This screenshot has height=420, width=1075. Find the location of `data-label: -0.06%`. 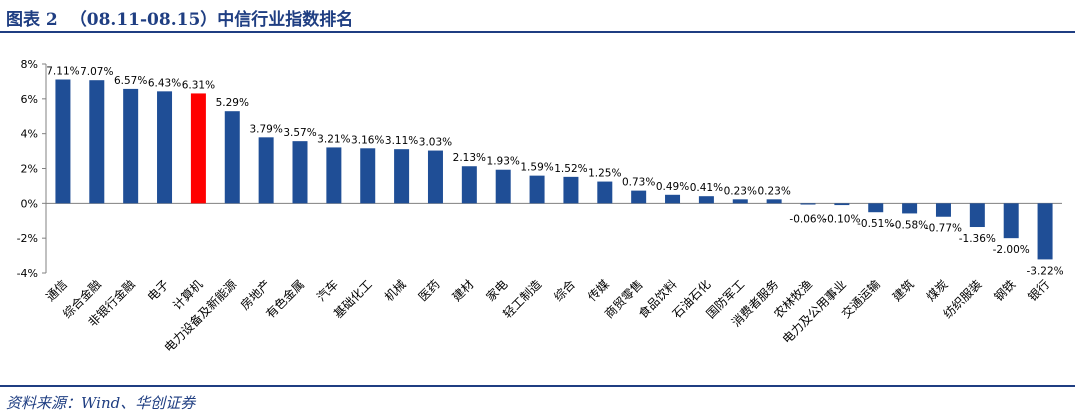

data-label: -0.06% is located at coordinates (807, 219).